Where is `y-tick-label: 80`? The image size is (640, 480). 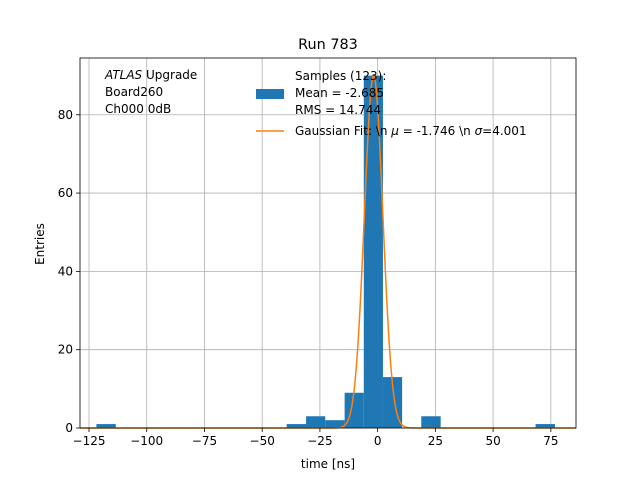 y-tick-label: 80 is located at coordinates (65, 115).